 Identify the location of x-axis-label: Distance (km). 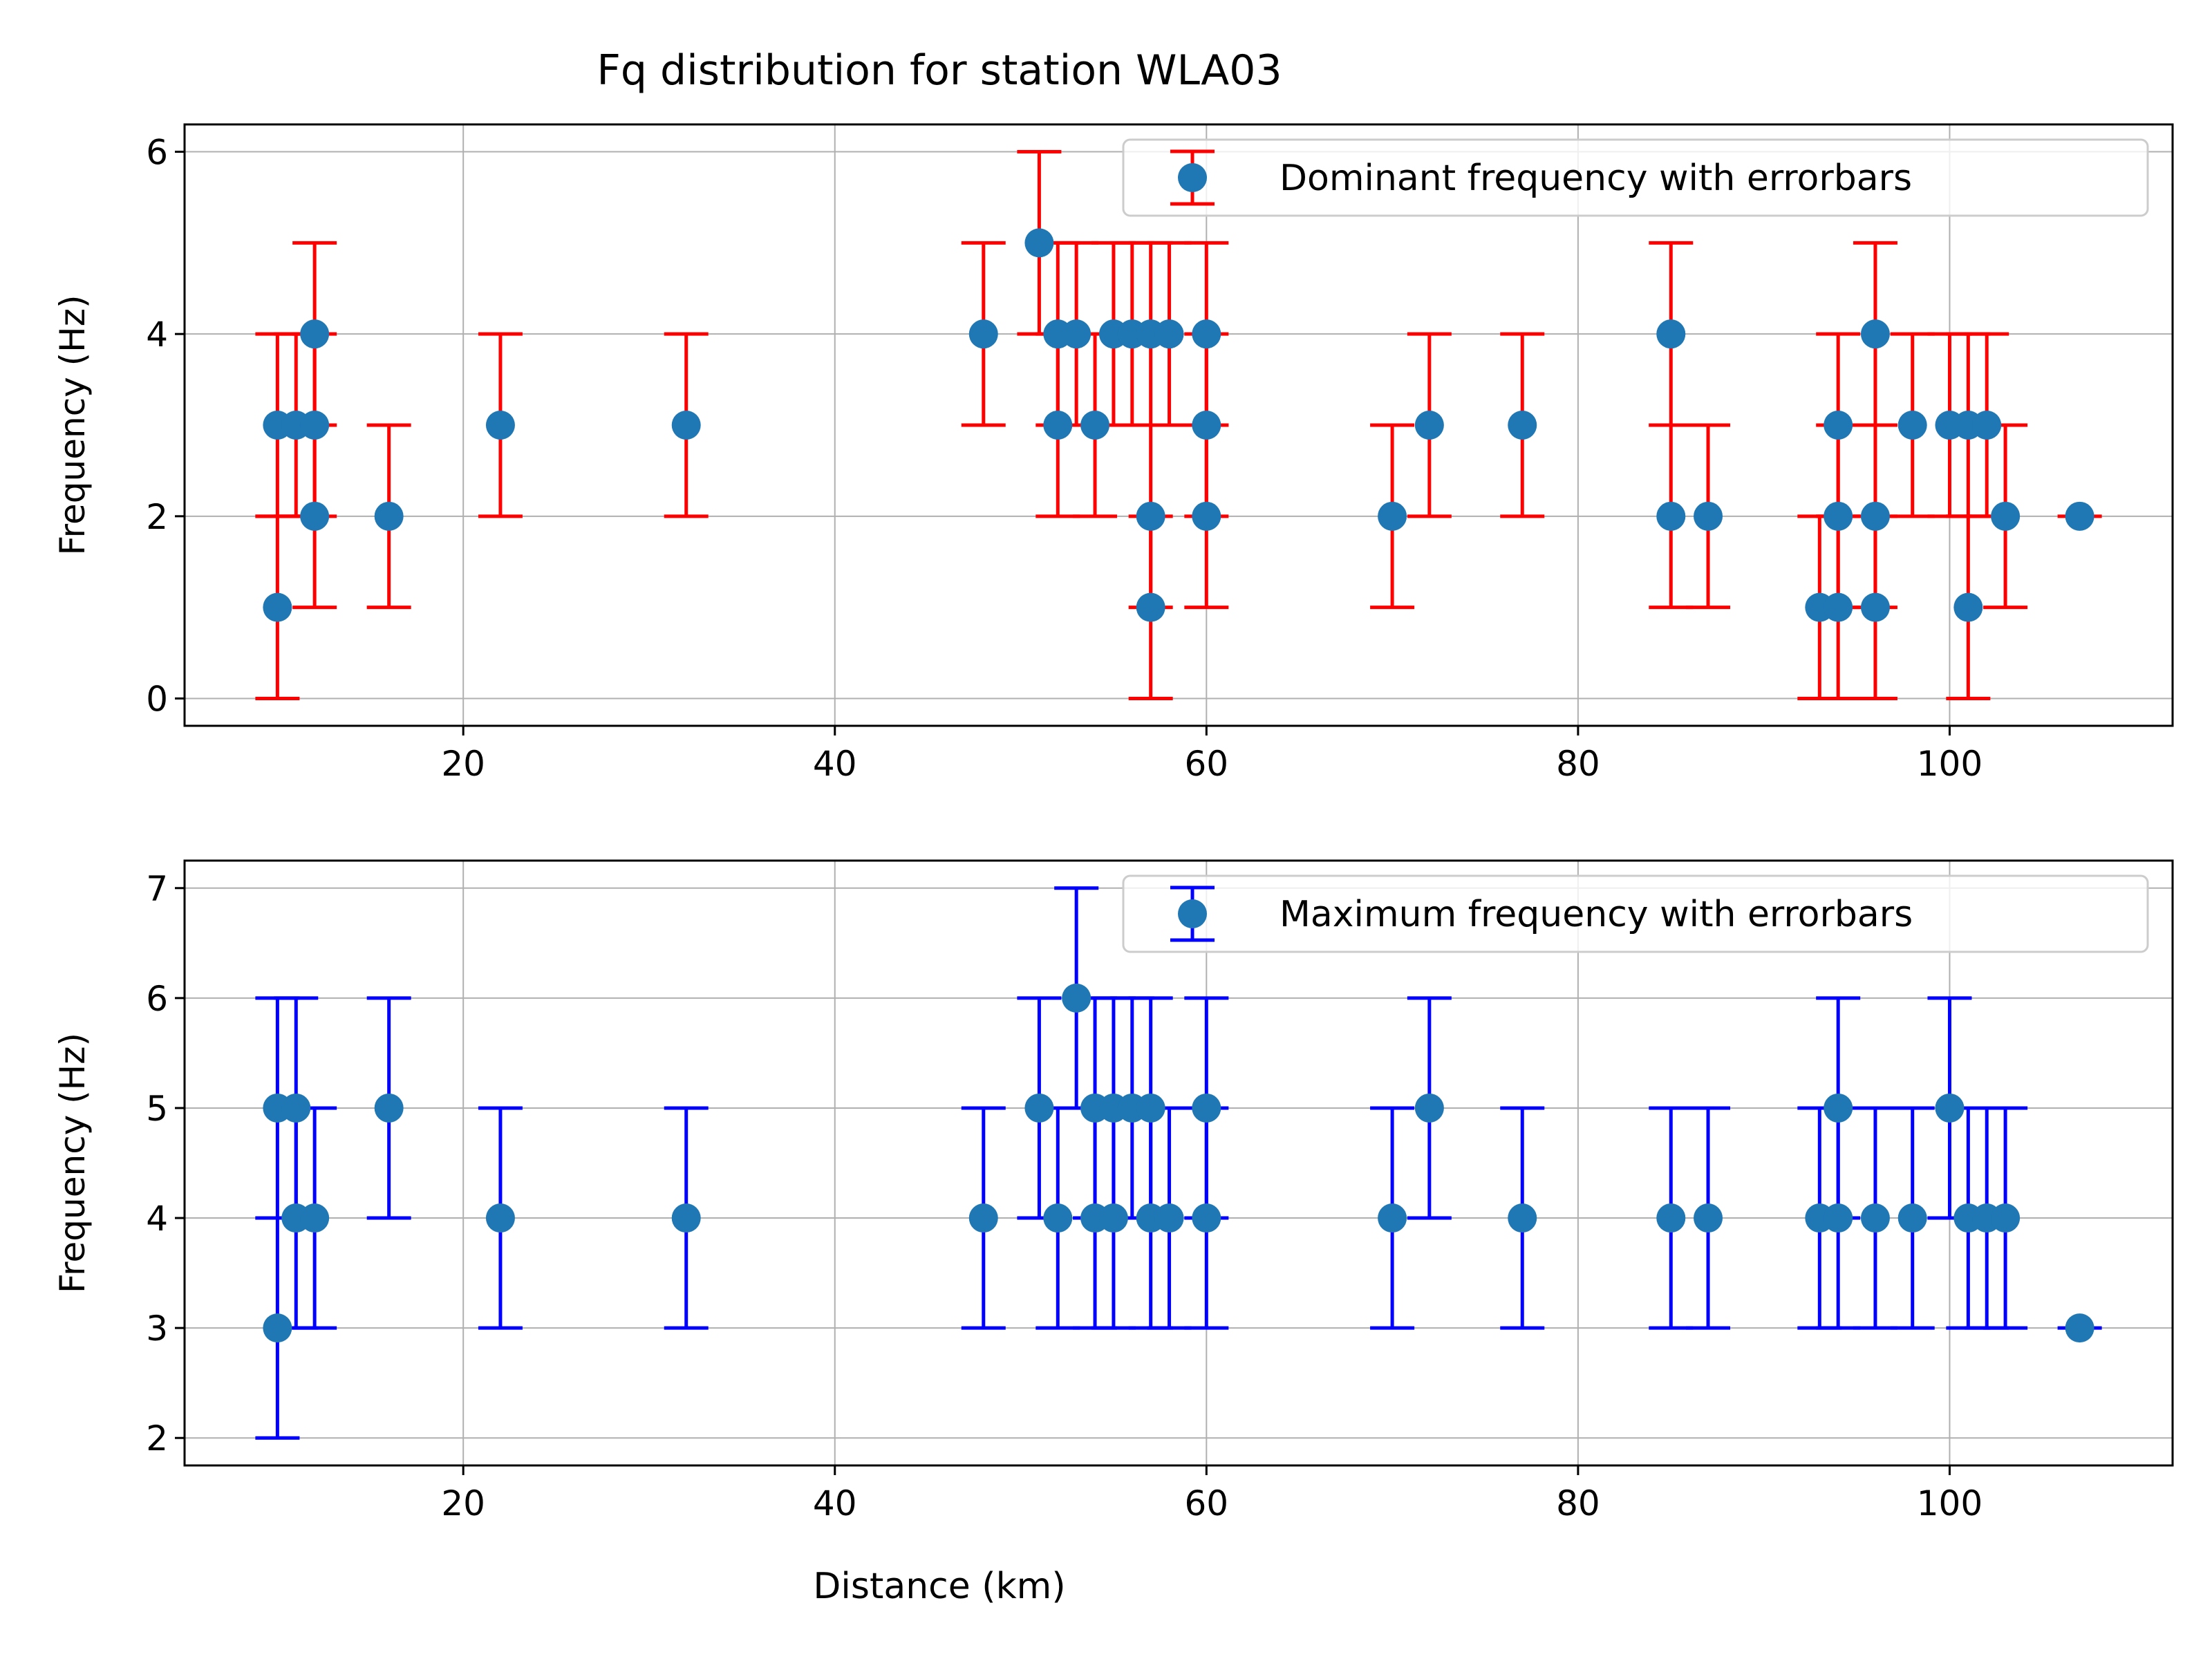
(939, 1586).